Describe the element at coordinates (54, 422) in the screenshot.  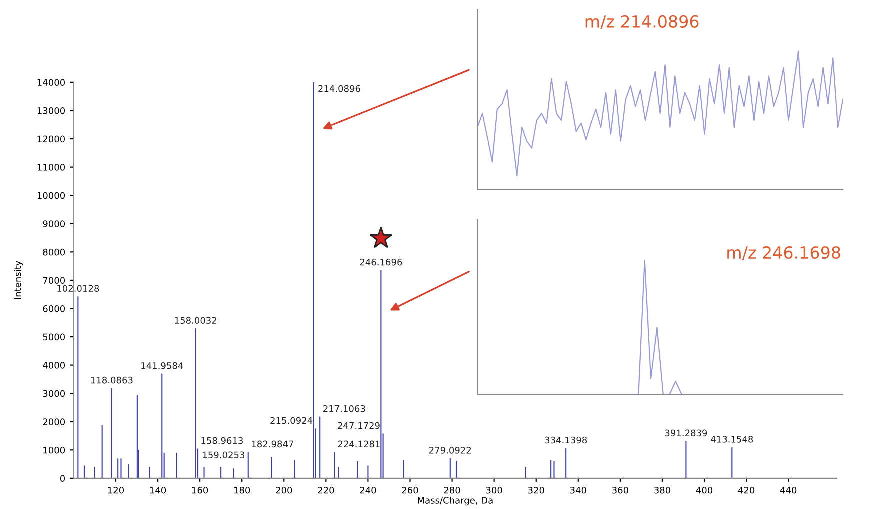
I see `y-tick-label: 2000` at that location.